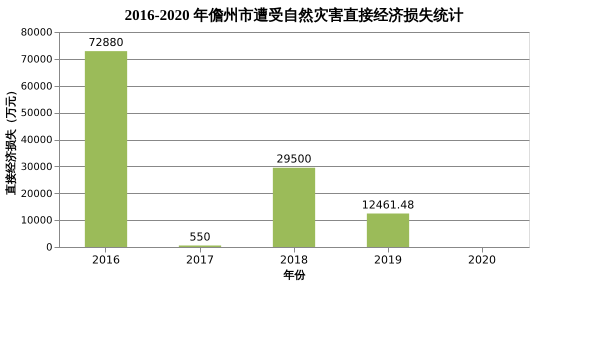  I want to click on y-tick-label: 0, so click(49, 248).